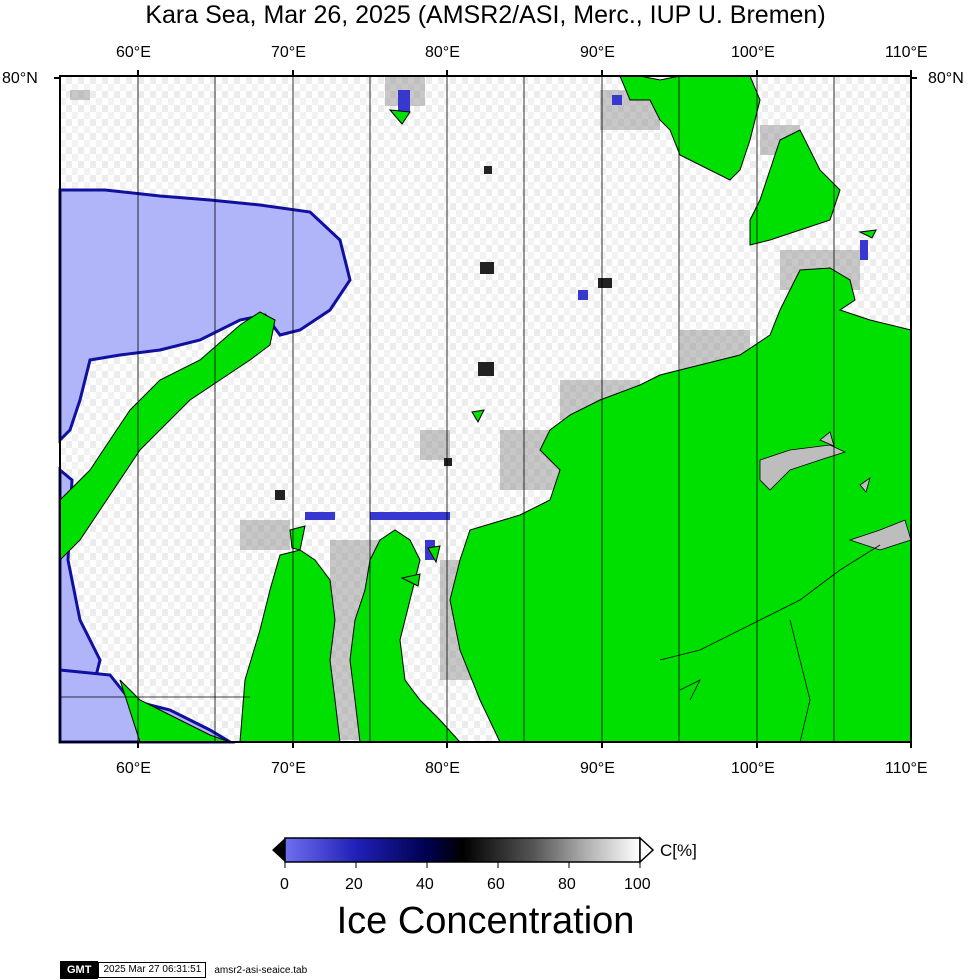 The image size is (971, 980). Describe the element at coordinates (485, 921) in the screenshot. I see `colorbar-title: Ice Concentration` at that location.